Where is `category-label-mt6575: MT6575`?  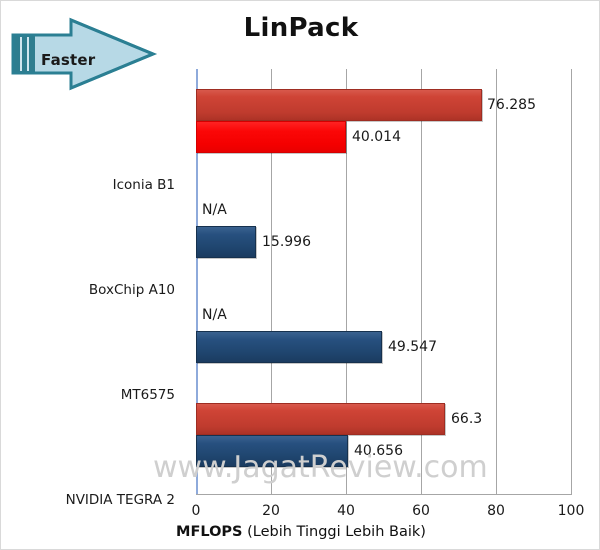 category-label-mt6575: MT6575 is located at coordinates (147, 395).